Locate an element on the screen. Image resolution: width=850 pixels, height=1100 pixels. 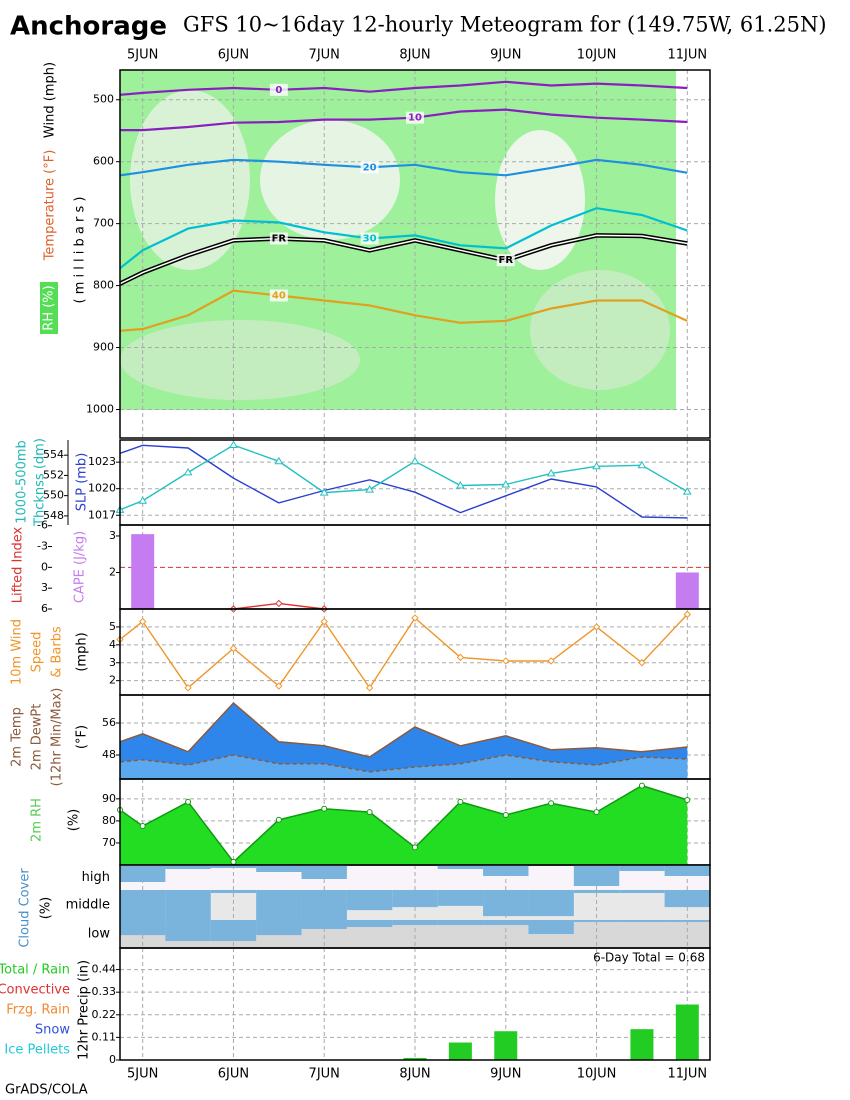
panel-label: 2m Temp is located at coordinates (17, 737).